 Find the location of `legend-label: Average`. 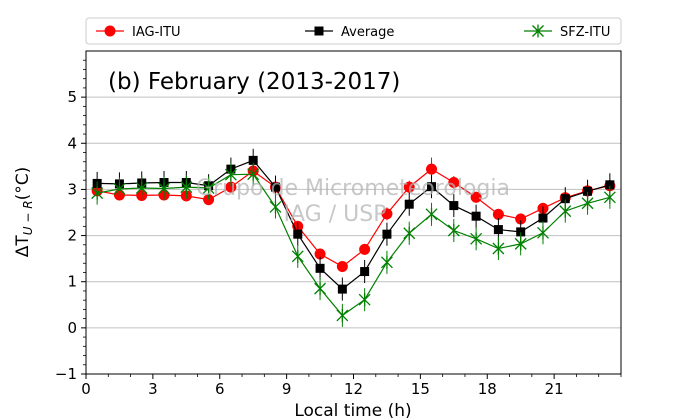

legend-label: Average is located at coordinates (367, 32).